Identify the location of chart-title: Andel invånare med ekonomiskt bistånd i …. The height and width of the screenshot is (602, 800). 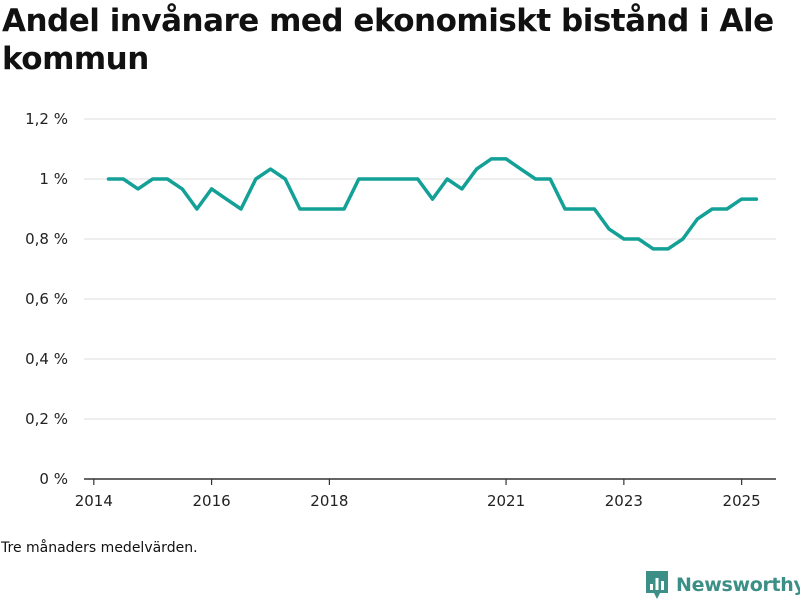
(388, 40).